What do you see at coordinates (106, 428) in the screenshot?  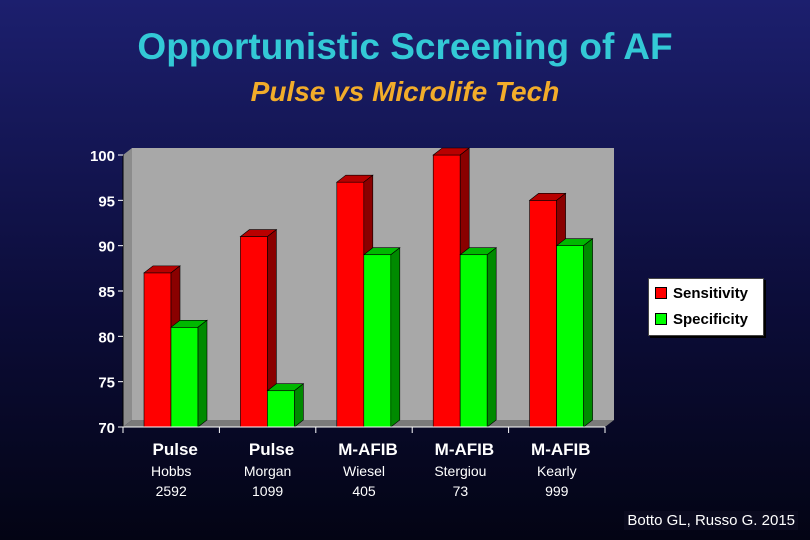 I see `y-tick-label: 70` at bounding box center [106, 428].